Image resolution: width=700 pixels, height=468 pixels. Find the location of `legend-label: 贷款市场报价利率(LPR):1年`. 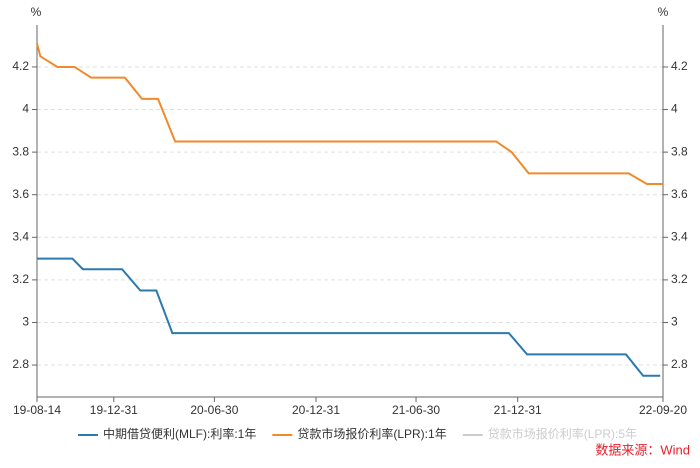

legend-label: 贷款市场报价利率(LPR):1年 is located at coordinates (371, 433).